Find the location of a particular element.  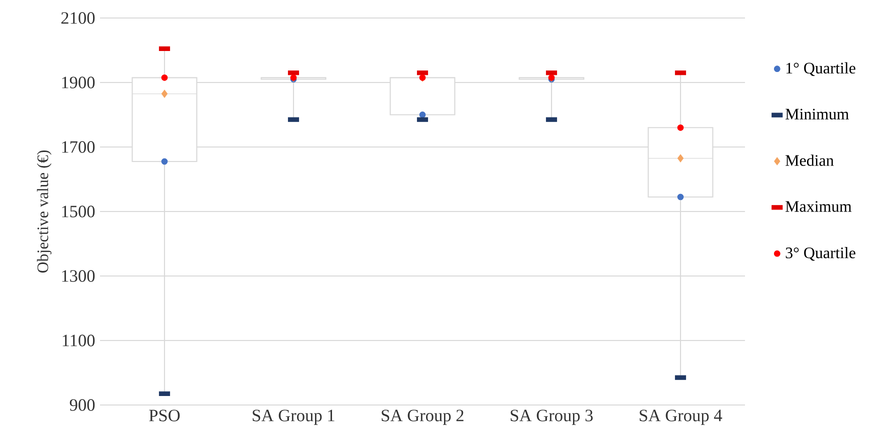

y-tick-label: 1500 is located at coordinates (78, 212).